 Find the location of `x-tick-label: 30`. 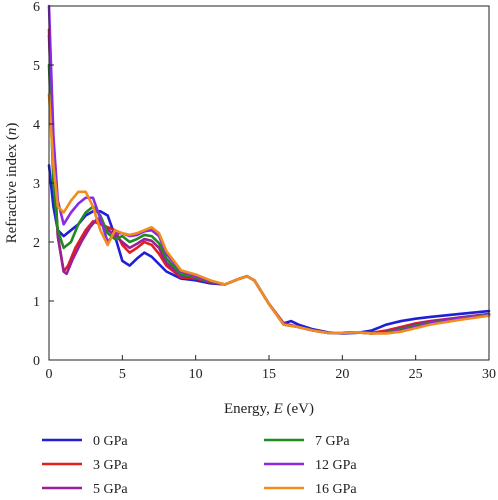

x-tick-label: 30 is located at coordinates (489, 374).